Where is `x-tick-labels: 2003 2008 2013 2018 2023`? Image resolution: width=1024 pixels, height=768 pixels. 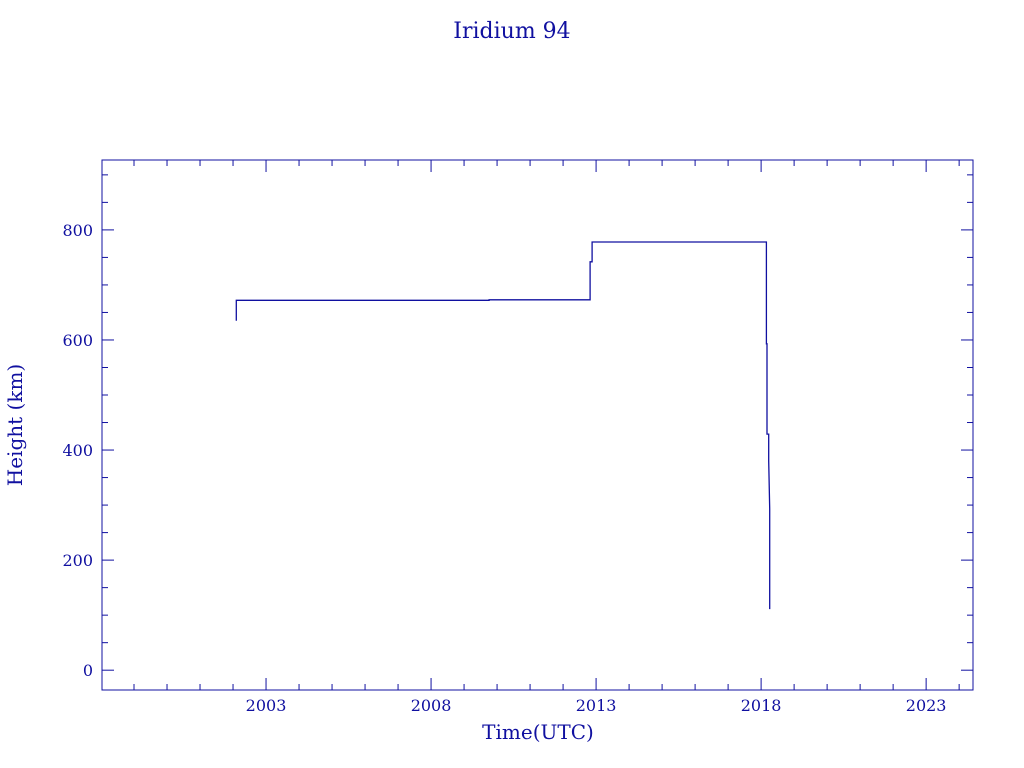 x-tick-labels: 2003 2008 2013 2018 2023 is located at coordinates (596, 705).